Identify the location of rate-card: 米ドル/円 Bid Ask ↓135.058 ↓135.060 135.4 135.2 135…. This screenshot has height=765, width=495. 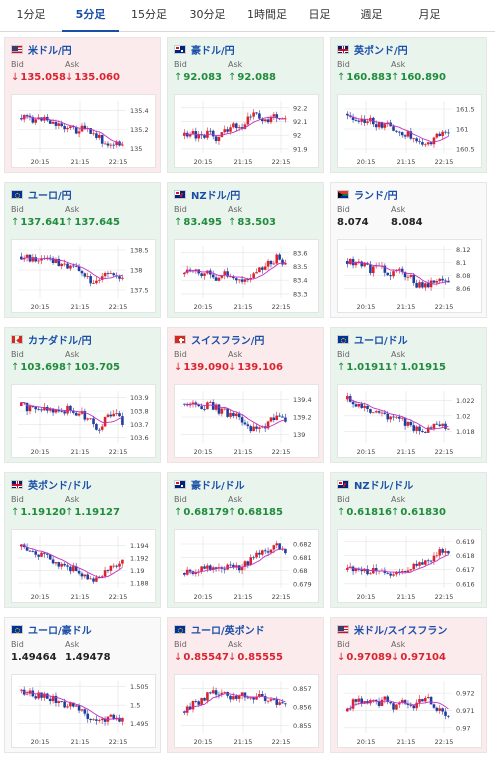
(82, 105).